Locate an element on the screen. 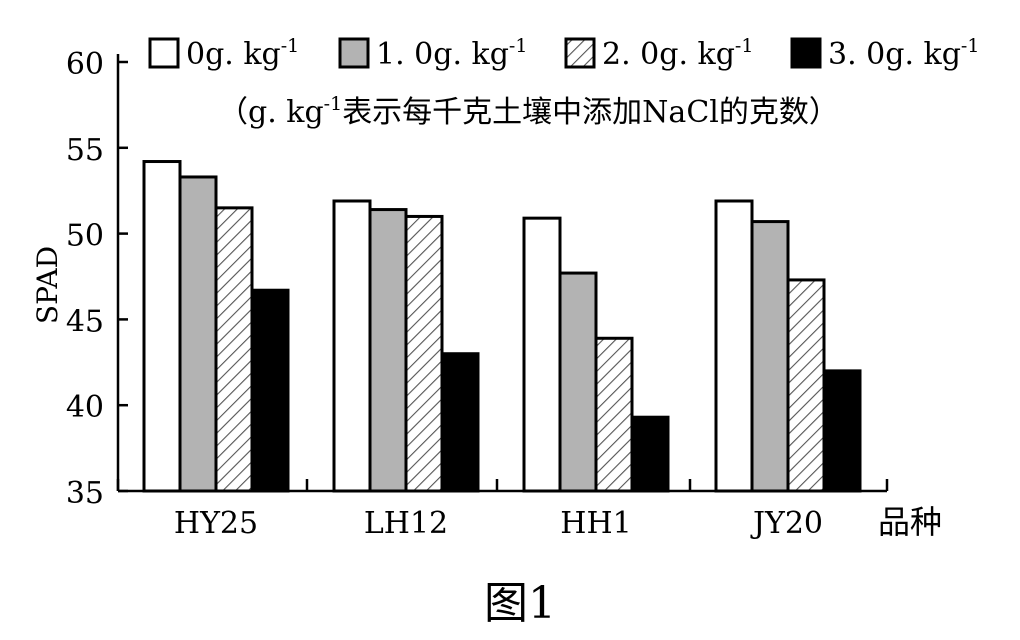 This screenshot has width=1020, height=640. legend-label: 0g. kg-1 is located at coordinates (242, 53).